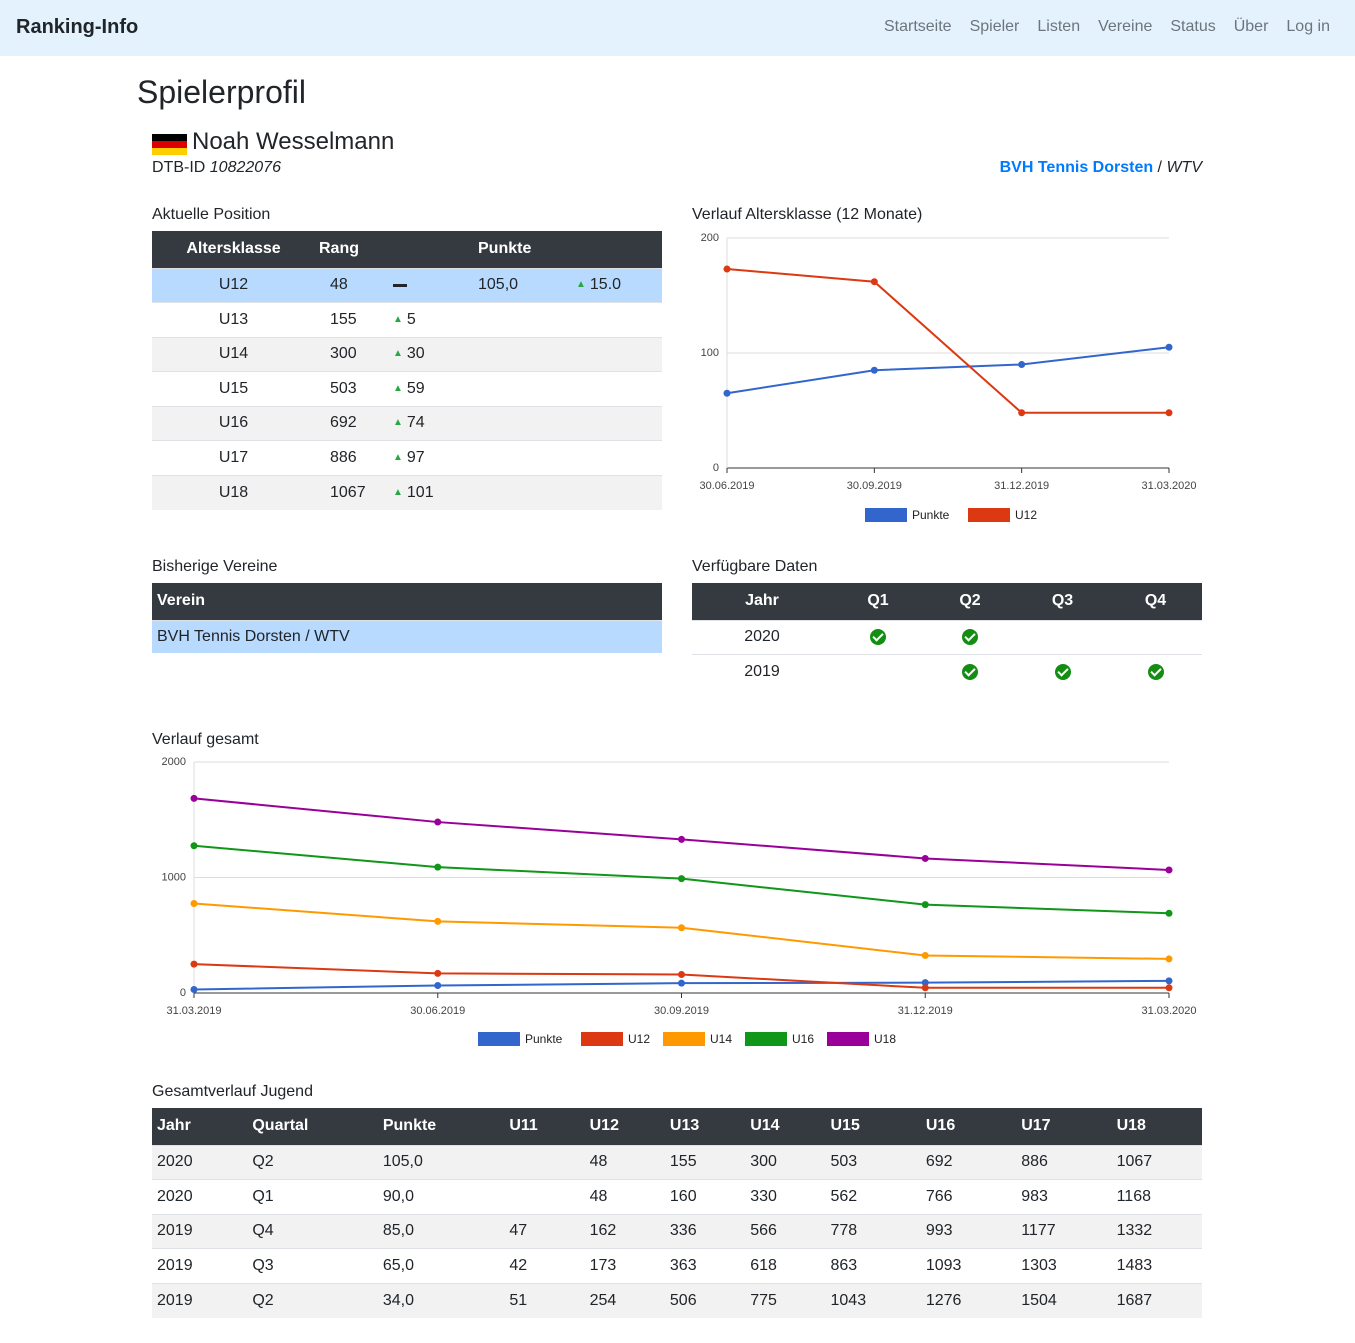 This screenshot has height=1343, width=1355. I want to click on table-row: U14 300 ▲ 30, so click(407, 354).